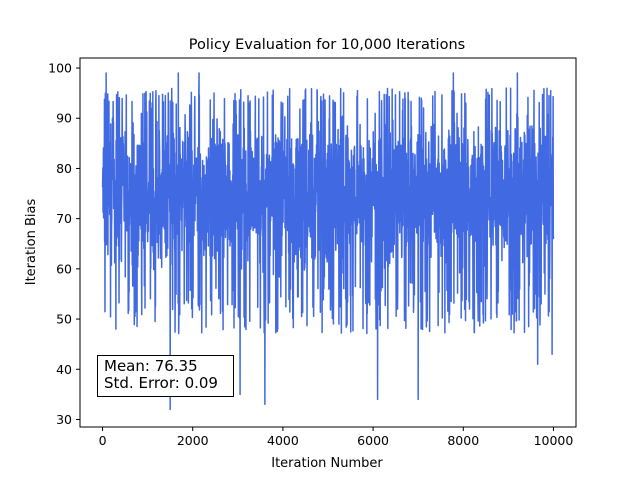  Describe the element at coordinates (161, 383) in the screenshot. I see `stderr-text: Std. Error: 0.09` at that location.